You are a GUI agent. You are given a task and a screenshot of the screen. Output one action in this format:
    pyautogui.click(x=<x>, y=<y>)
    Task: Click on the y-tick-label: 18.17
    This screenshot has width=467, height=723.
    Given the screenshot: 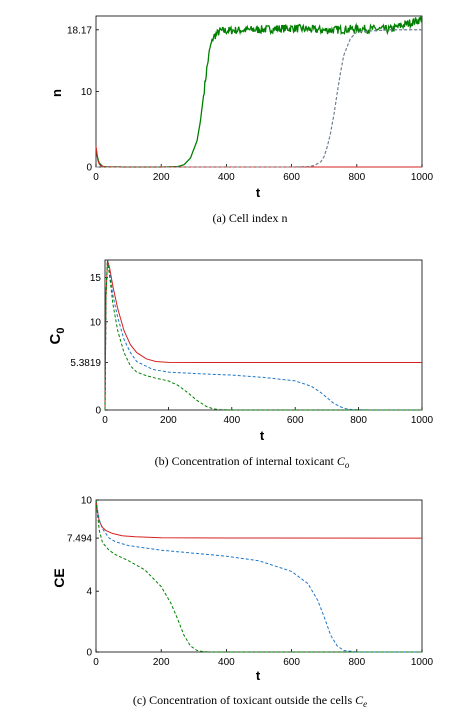 What is the action you would take?
    pyautogui.click(x=79, y=30)
    